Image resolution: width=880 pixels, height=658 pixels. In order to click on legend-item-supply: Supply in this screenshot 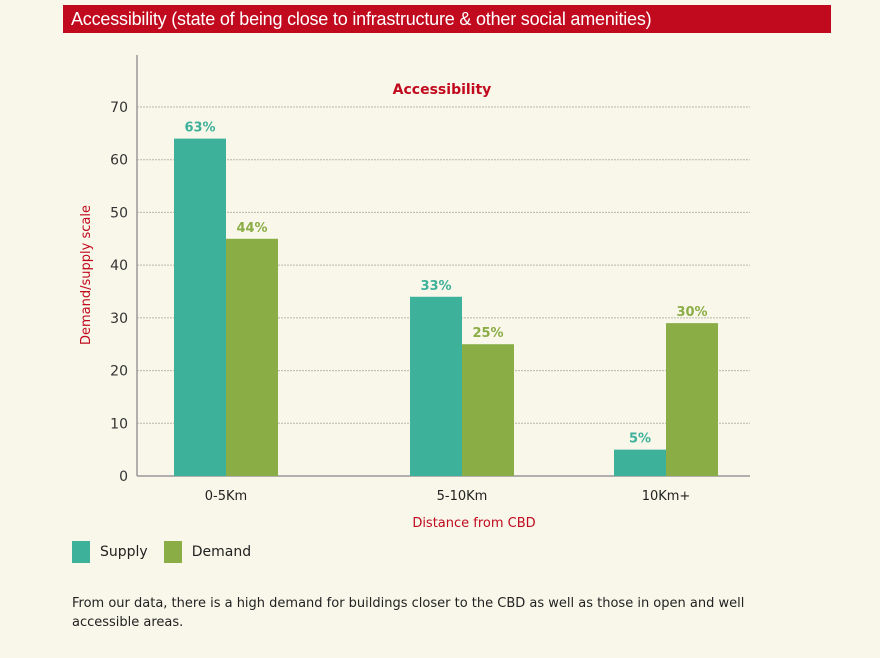, I will do `click(110, 552)`.